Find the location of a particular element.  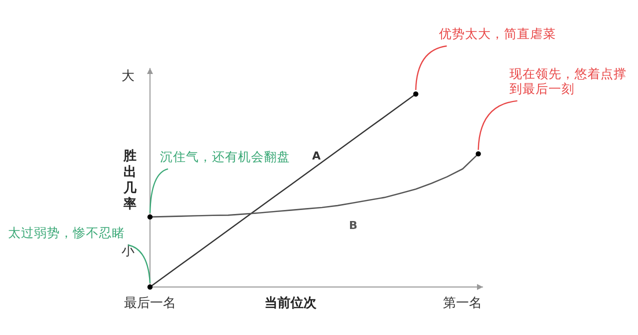

x-tick-label: 最后一名 is located at coordinates (150, 303).